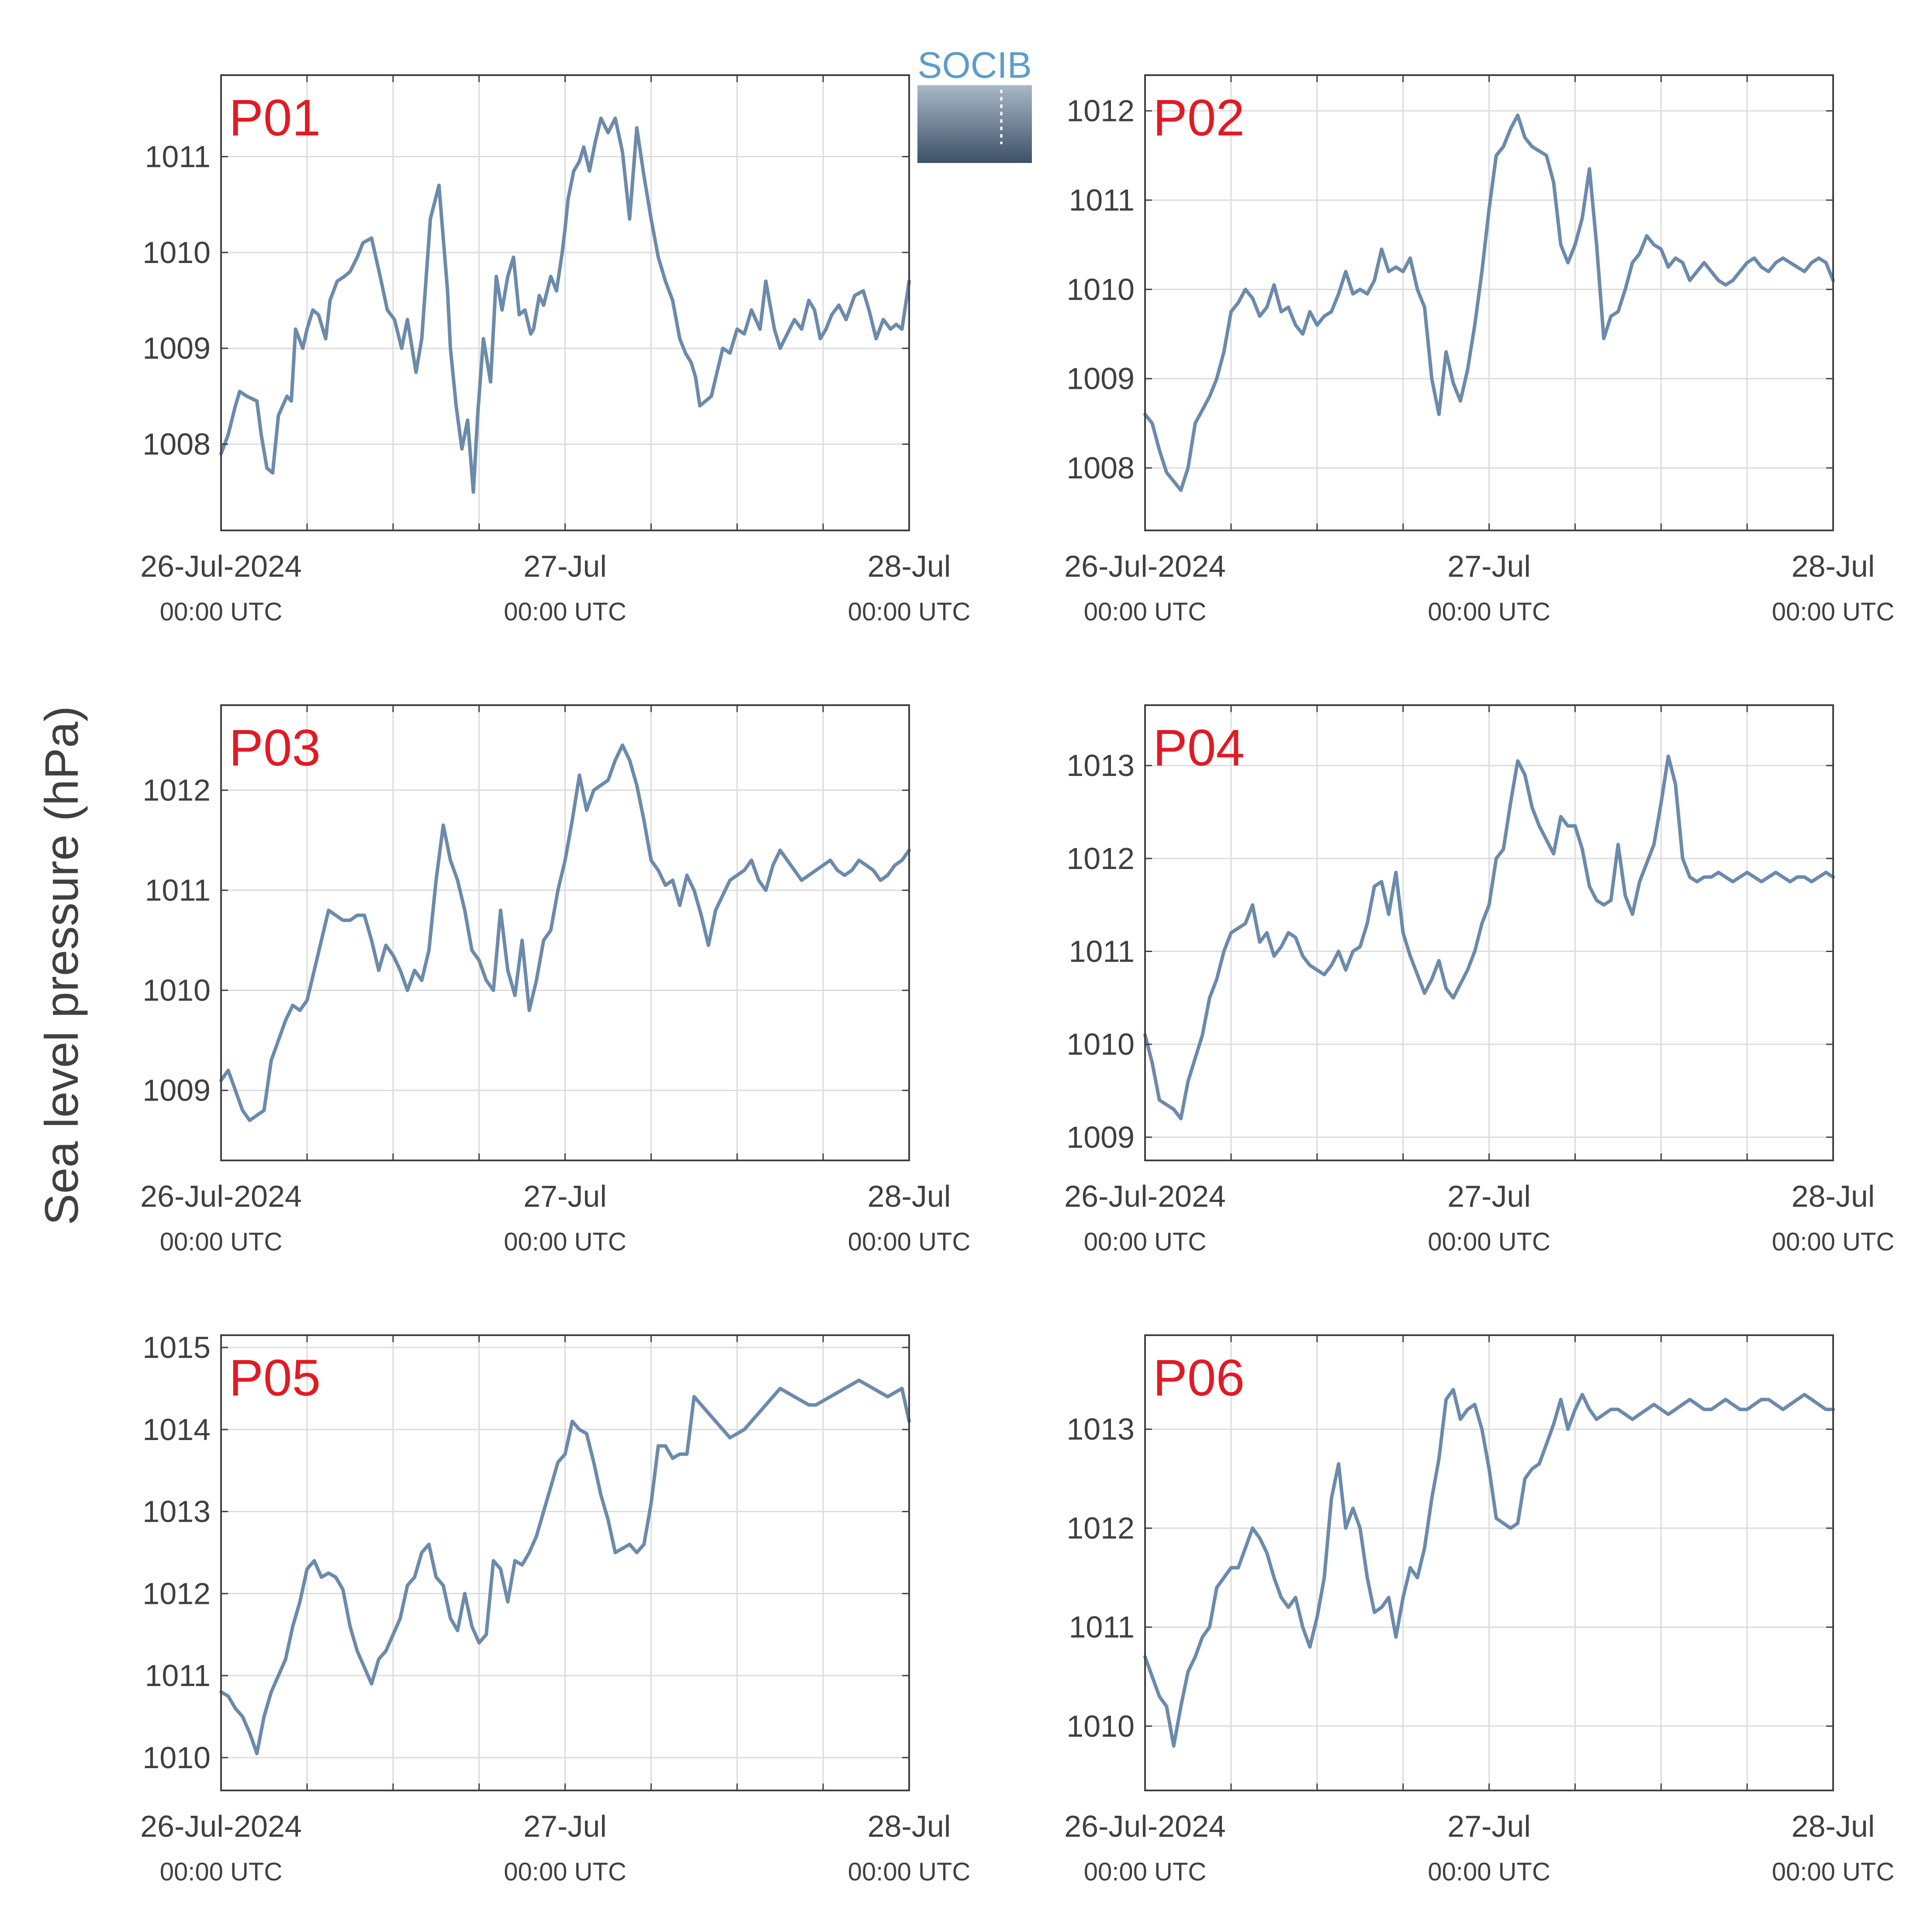 This screenshot has height=1932, width=1924. What do you see at coordinates (1833, 566) in the screenshot?
I see `chart-p02-x-tick-label-date: 28-Jul` at bounding box center [1833, 566].